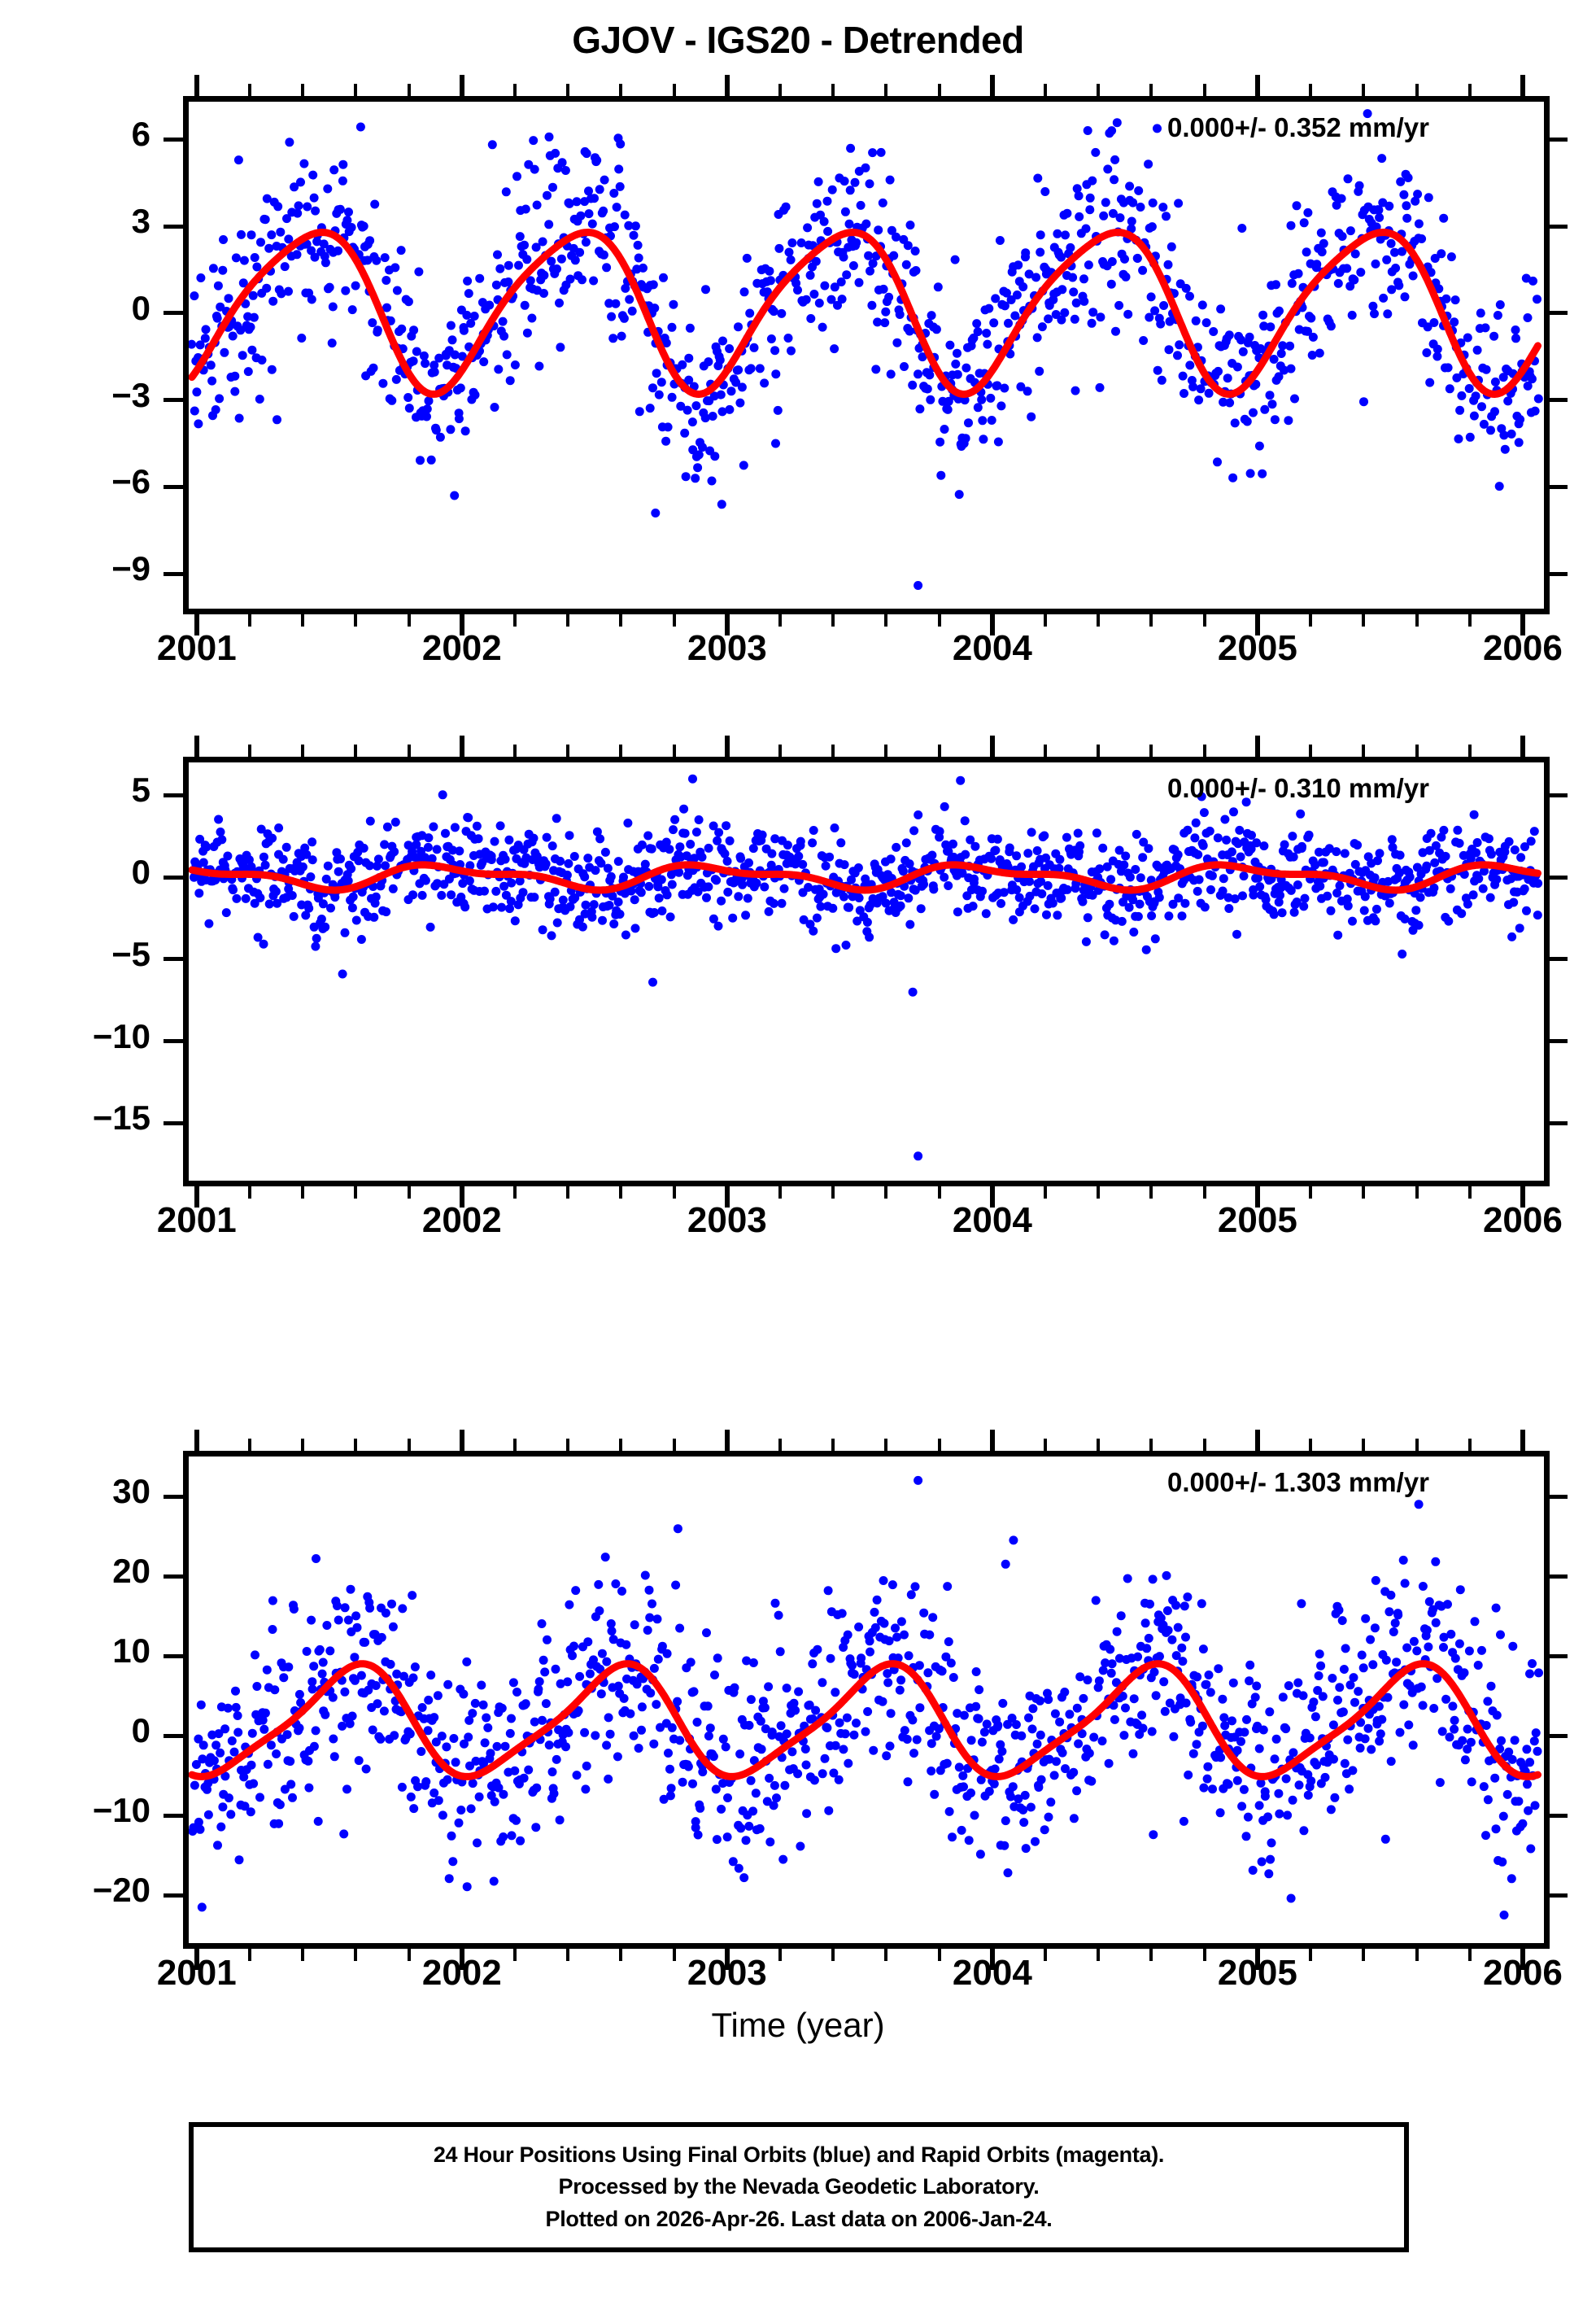 The width and height of the screenshot is (1596, 2306). I want to click on y-tick-label: 5, so click(140, 790).